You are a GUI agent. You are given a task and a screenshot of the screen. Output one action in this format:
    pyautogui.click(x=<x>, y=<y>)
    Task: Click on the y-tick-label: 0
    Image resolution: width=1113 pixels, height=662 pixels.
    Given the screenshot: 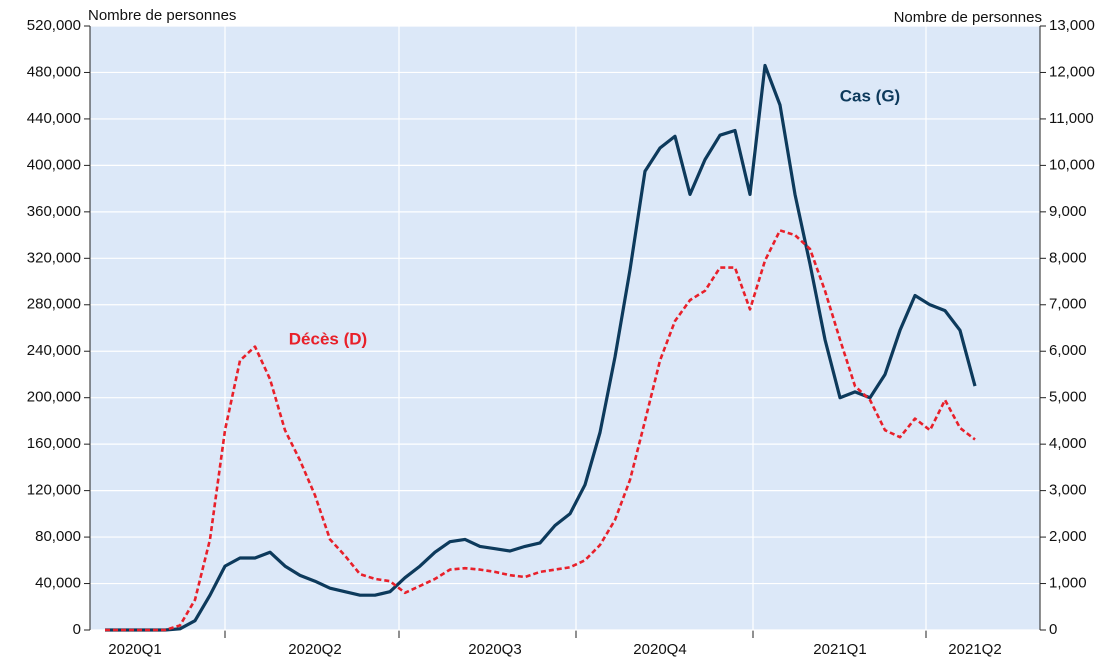 What is the action you would take?
    pyautogui.click(x=77, y=629)
    